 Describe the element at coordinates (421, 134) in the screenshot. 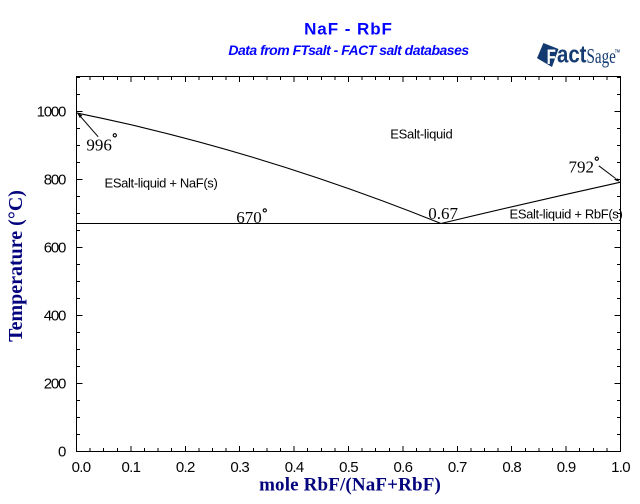

I see `svg-text: ESalt-liquid` at that location.